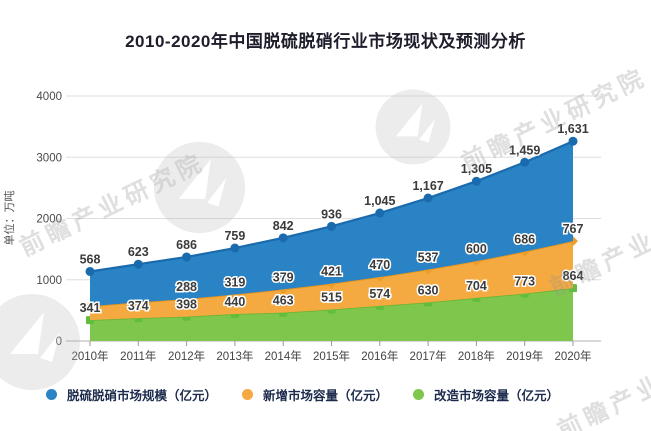 The height and width of the screenshot is (431, 651). I want to click on svg-text: 767, so click(573, 229).